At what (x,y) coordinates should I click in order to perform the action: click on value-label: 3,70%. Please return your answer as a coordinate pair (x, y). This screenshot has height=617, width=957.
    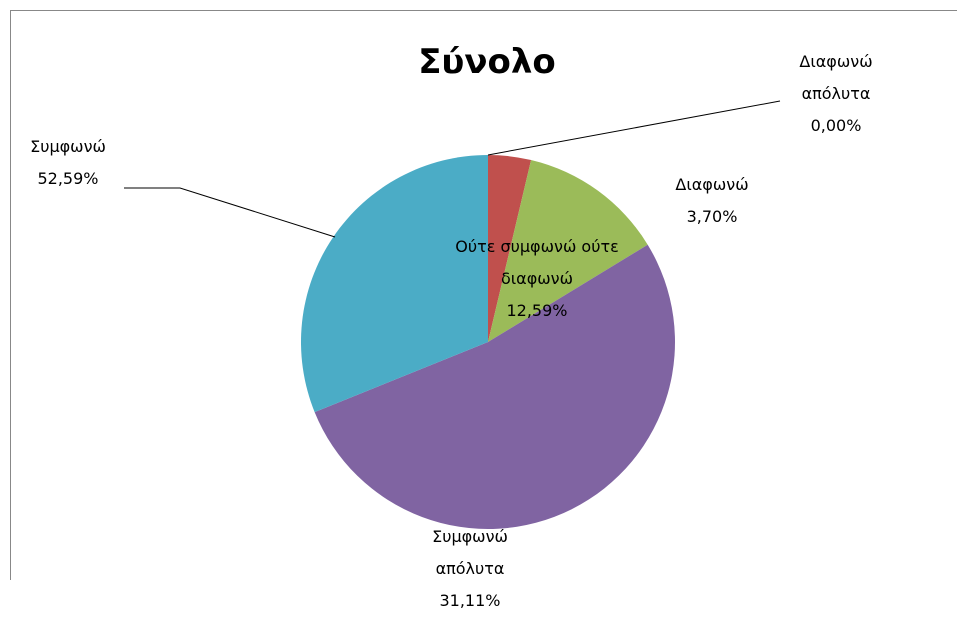
    Looking at the image, I should click on (712, 217).